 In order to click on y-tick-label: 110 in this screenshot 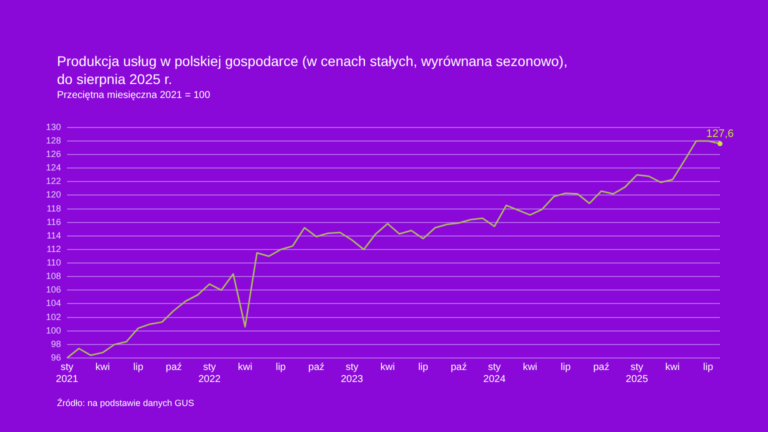, I will do `click(54, 263)`.